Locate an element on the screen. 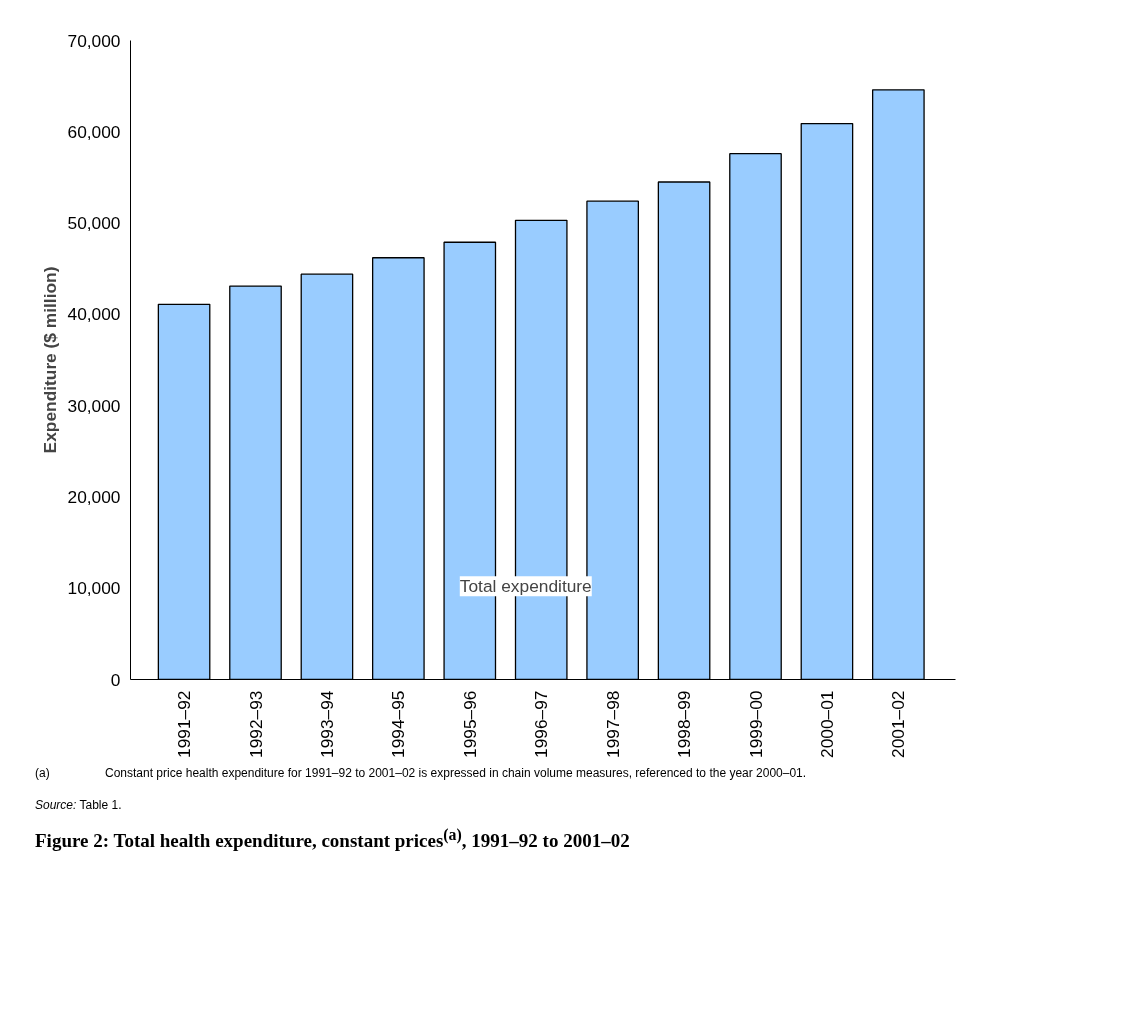 The width and height of the screenshot is (1137, 1036). x-tick-label: 2000–01 is located at coordinates (826, 724).